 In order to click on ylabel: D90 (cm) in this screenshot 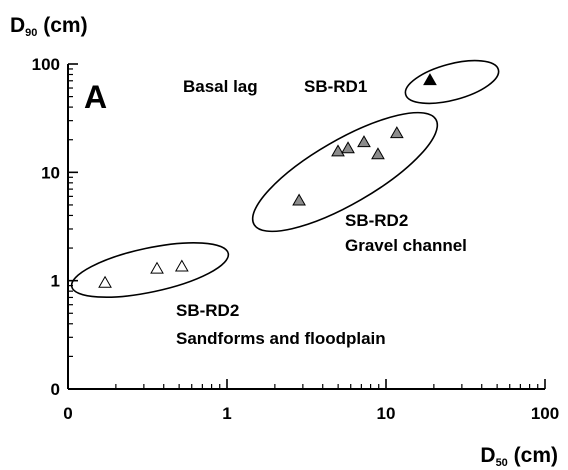, I will do `click(49, 26)`.